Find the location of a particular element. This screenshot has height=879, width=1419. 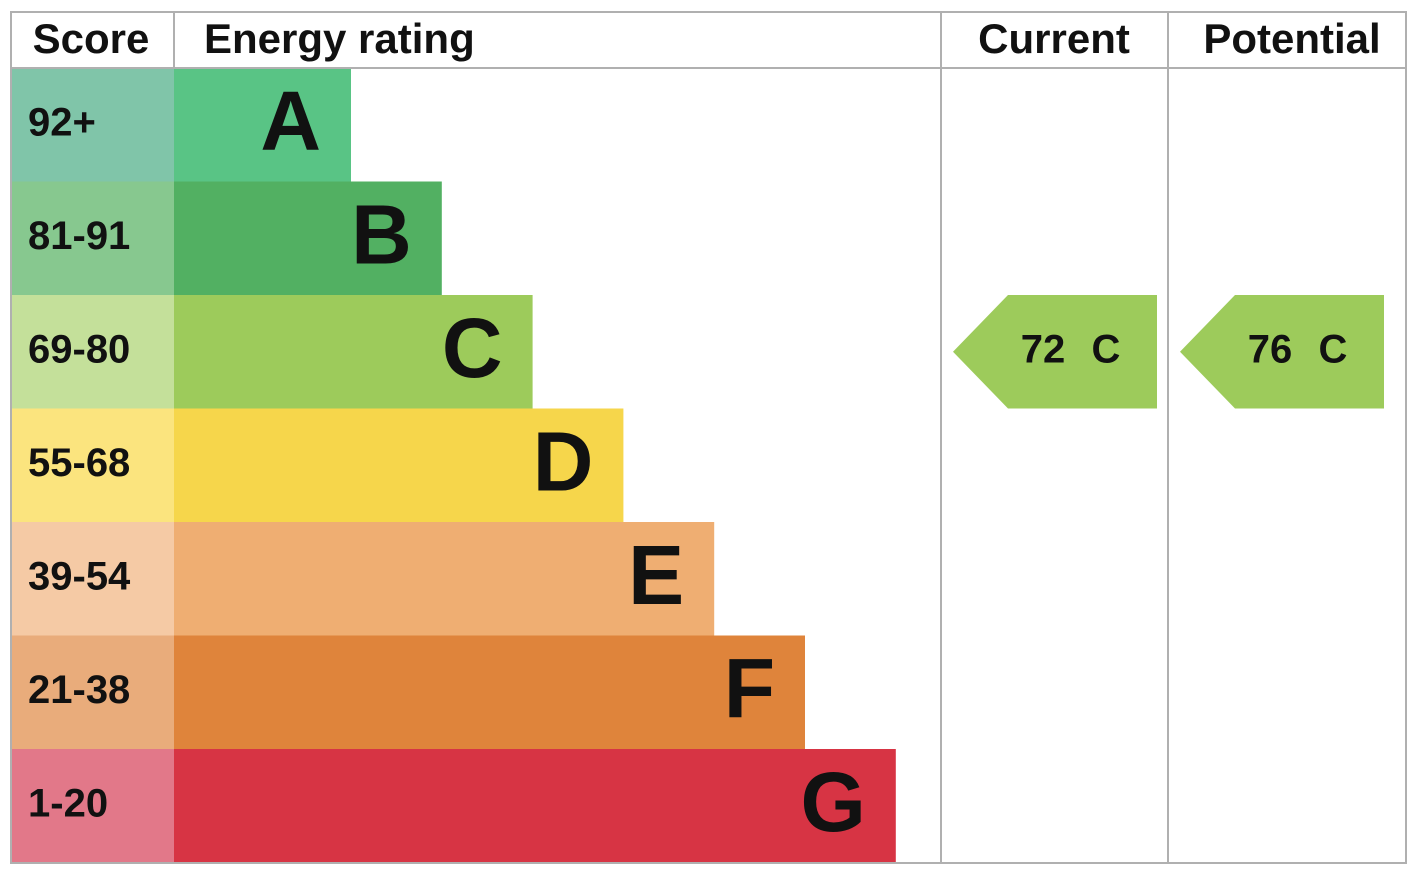

rating-letter: B is located at coordinates (381, 234).